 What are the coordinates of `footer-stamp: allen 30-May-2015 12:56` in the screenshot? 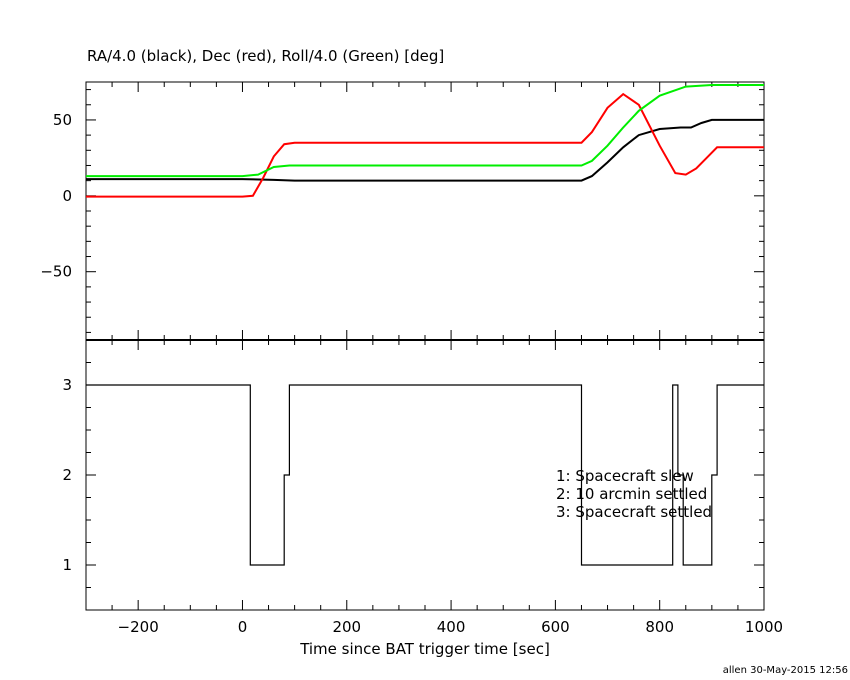 It's located at (785, 670).